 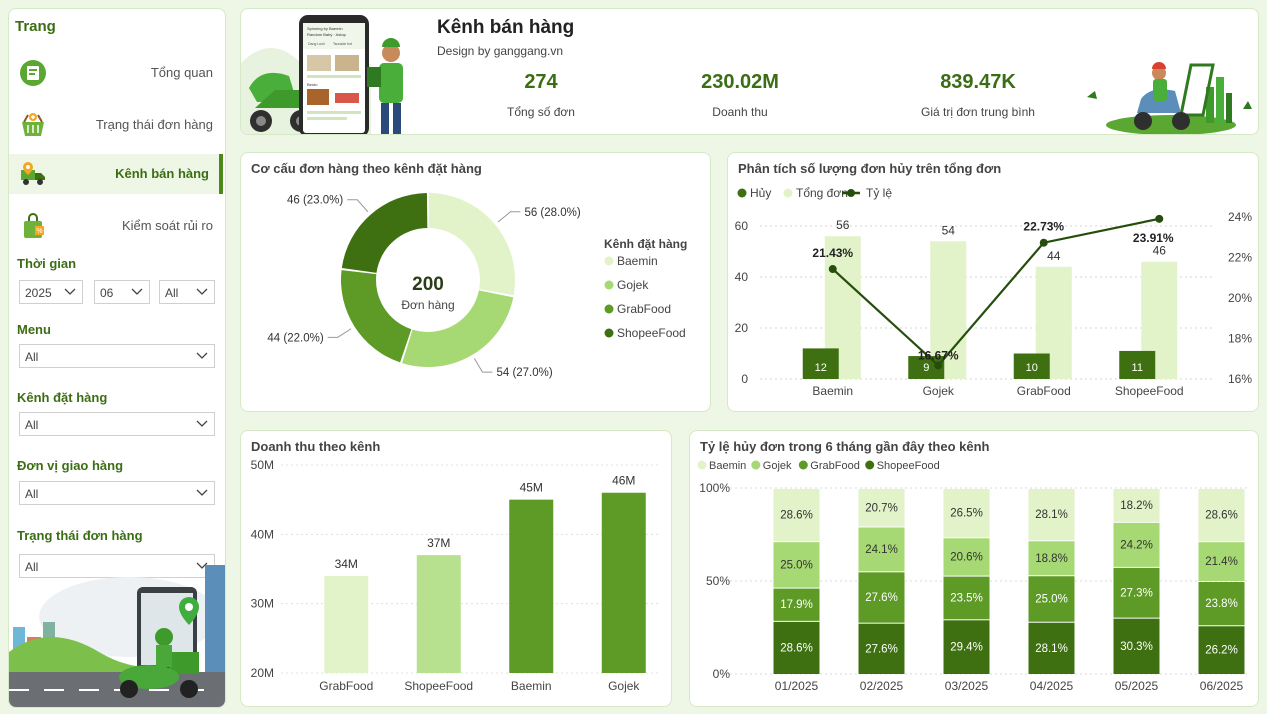 What do you see at coordinates (107, 293) in the screenshot?
I see `month-value: 06` at bounding box center [107, 293].